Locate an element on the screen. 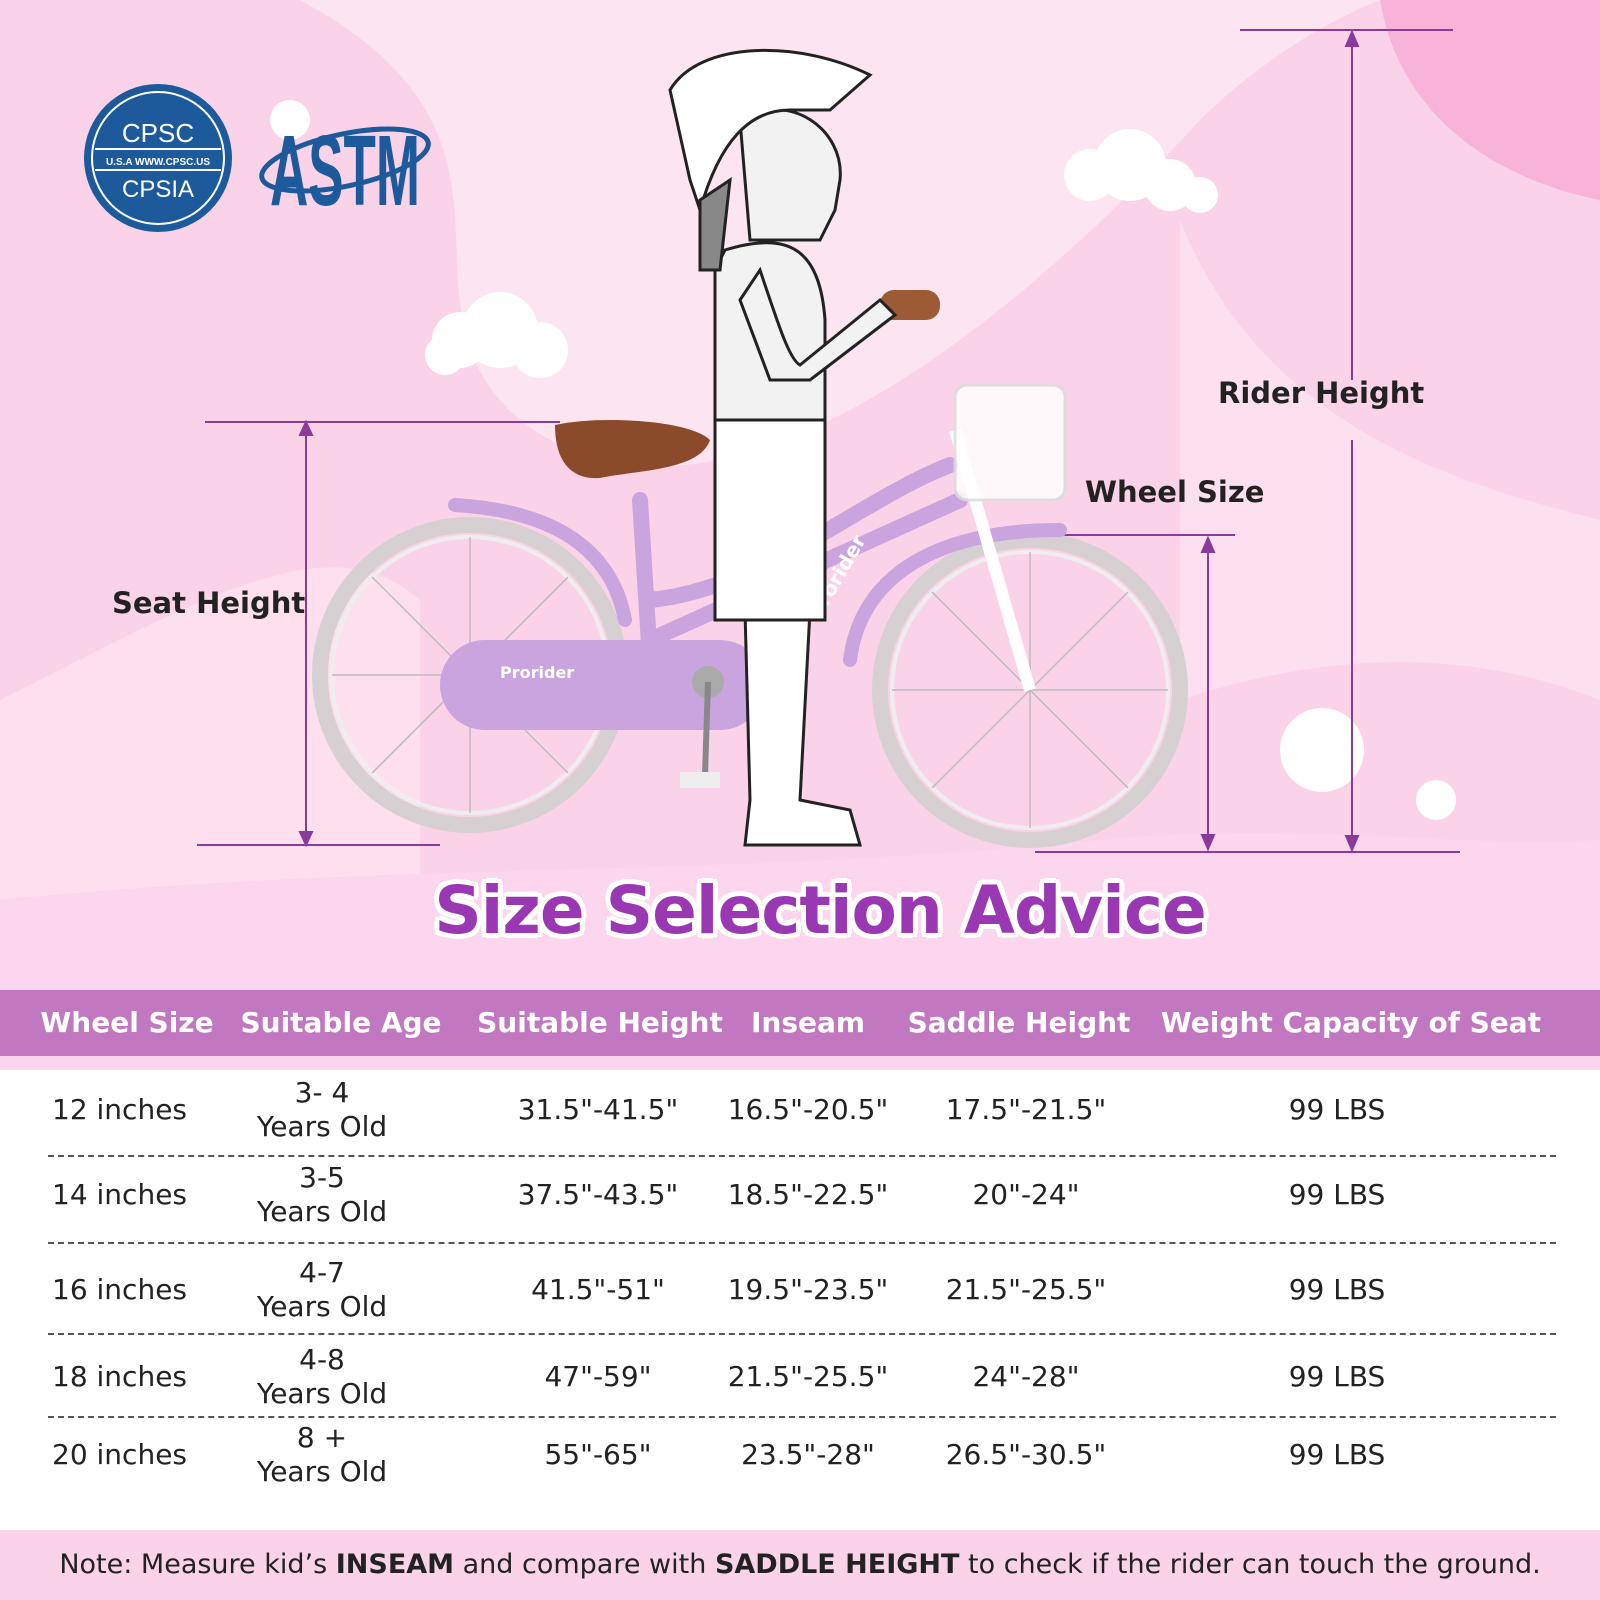 This screenshot has height=1600, width=1600. cell-saddle-height: 17.5"-21.5" is located at coordinates (1026, 1109).